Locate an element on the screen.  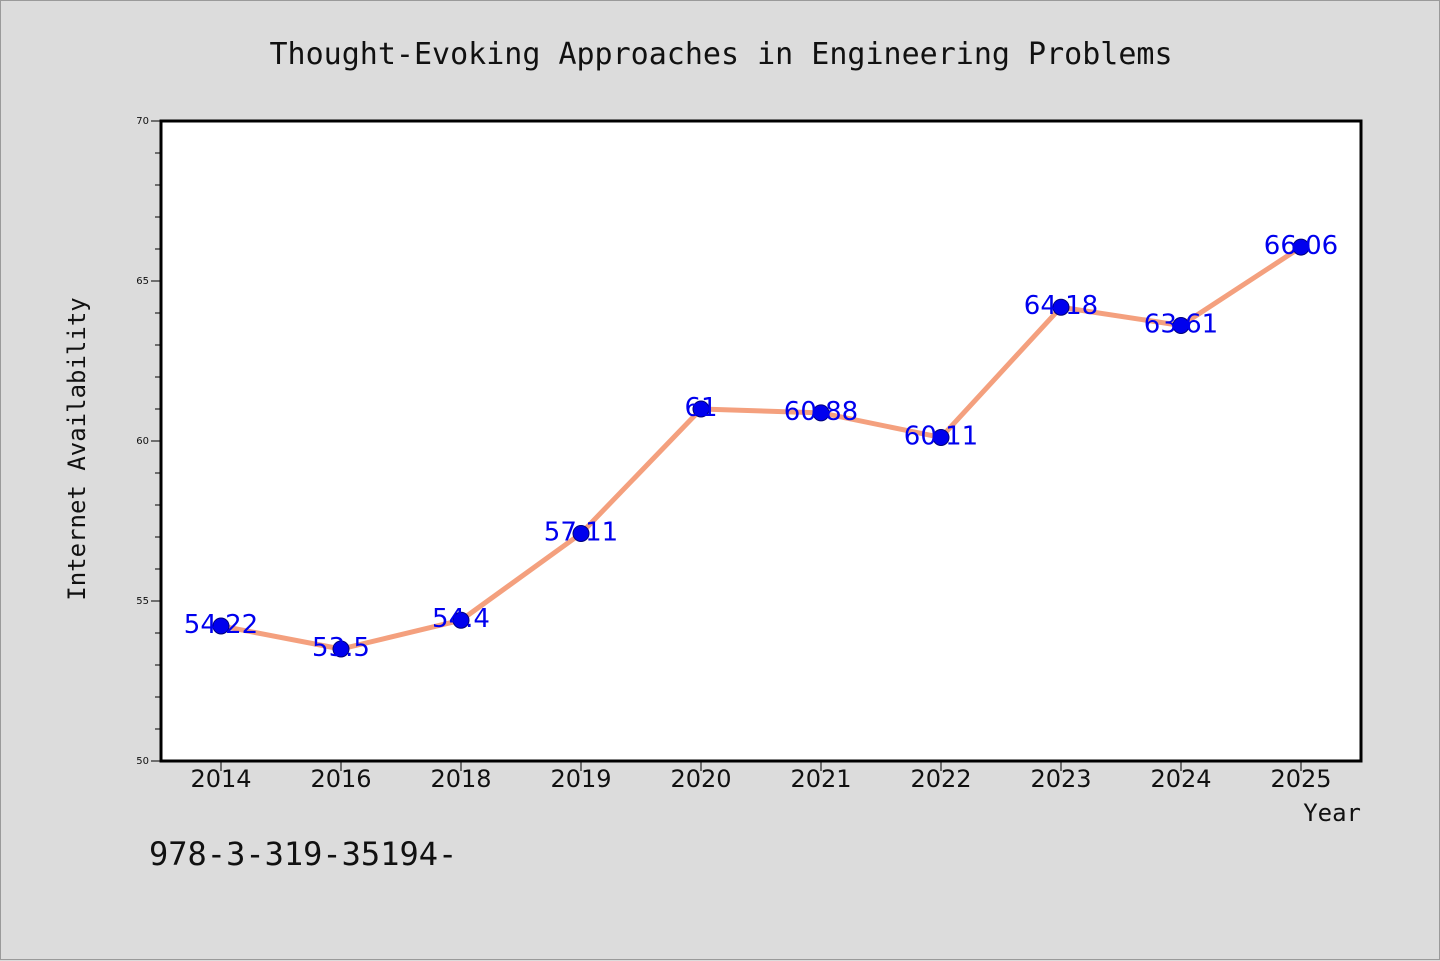
x-axis-ticks: 2014 2016 2018 2019 2020 2021 2022 2023 2024 2025 is located at coordinates (761, 777).